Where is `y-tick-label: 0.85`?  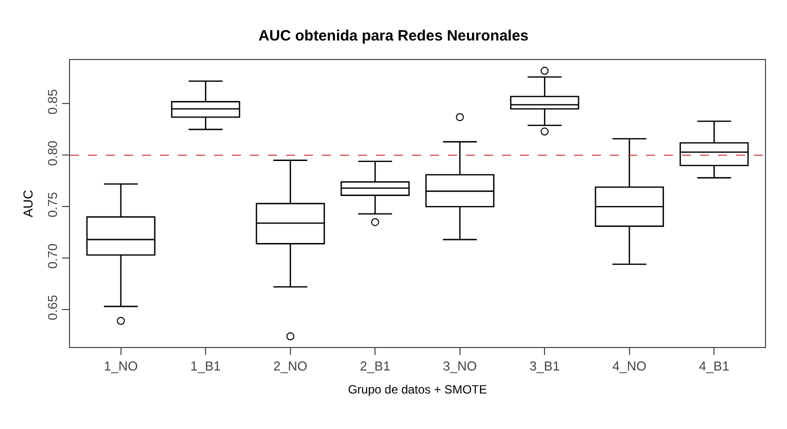
y-tick-label: 0.85 is located at coordinates (52, 101).